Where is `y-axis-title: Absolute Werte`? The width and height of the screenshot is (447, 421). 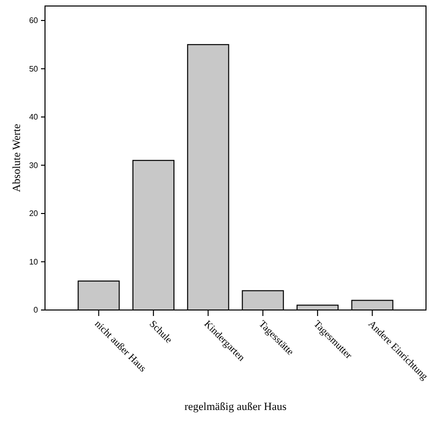
y-axis-title: Absolute Werte is located at coordinates (17, 158).